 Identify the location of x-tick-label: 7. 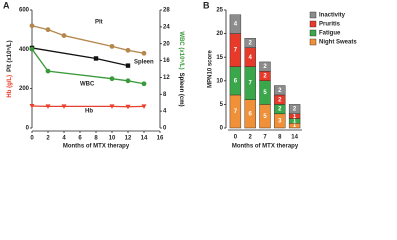
(265, 138).